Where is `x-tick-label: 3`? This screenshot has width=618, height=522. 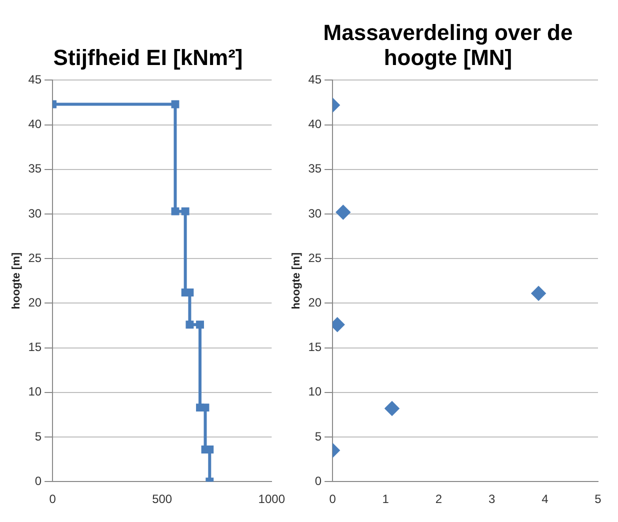 x-tick-label: 3 is located at coordinates (492, 499).